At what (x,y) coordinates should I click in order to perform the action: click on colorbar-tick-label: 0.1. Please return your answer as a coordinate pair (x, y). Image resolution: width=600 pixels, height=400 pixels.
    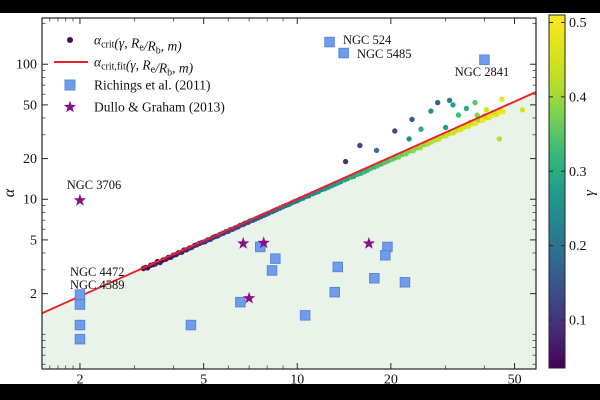
    Looking at the image, I should click on (578, 321).